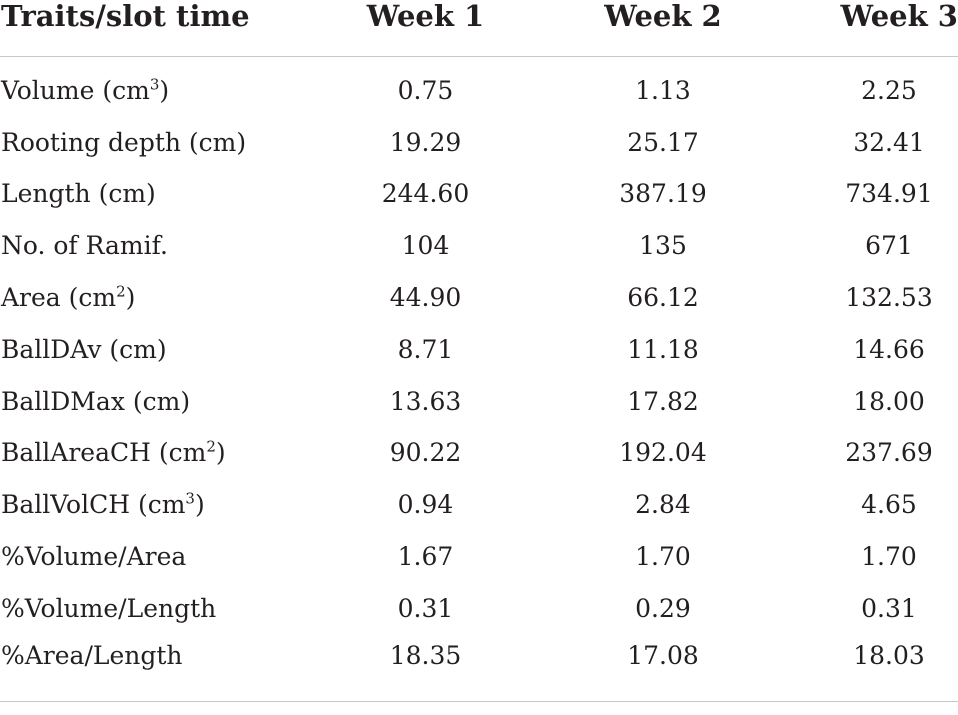  Describe the element at coordinates (84, 246) in the screenshot. I see `trait-name: No. of Ramif.` at that location.